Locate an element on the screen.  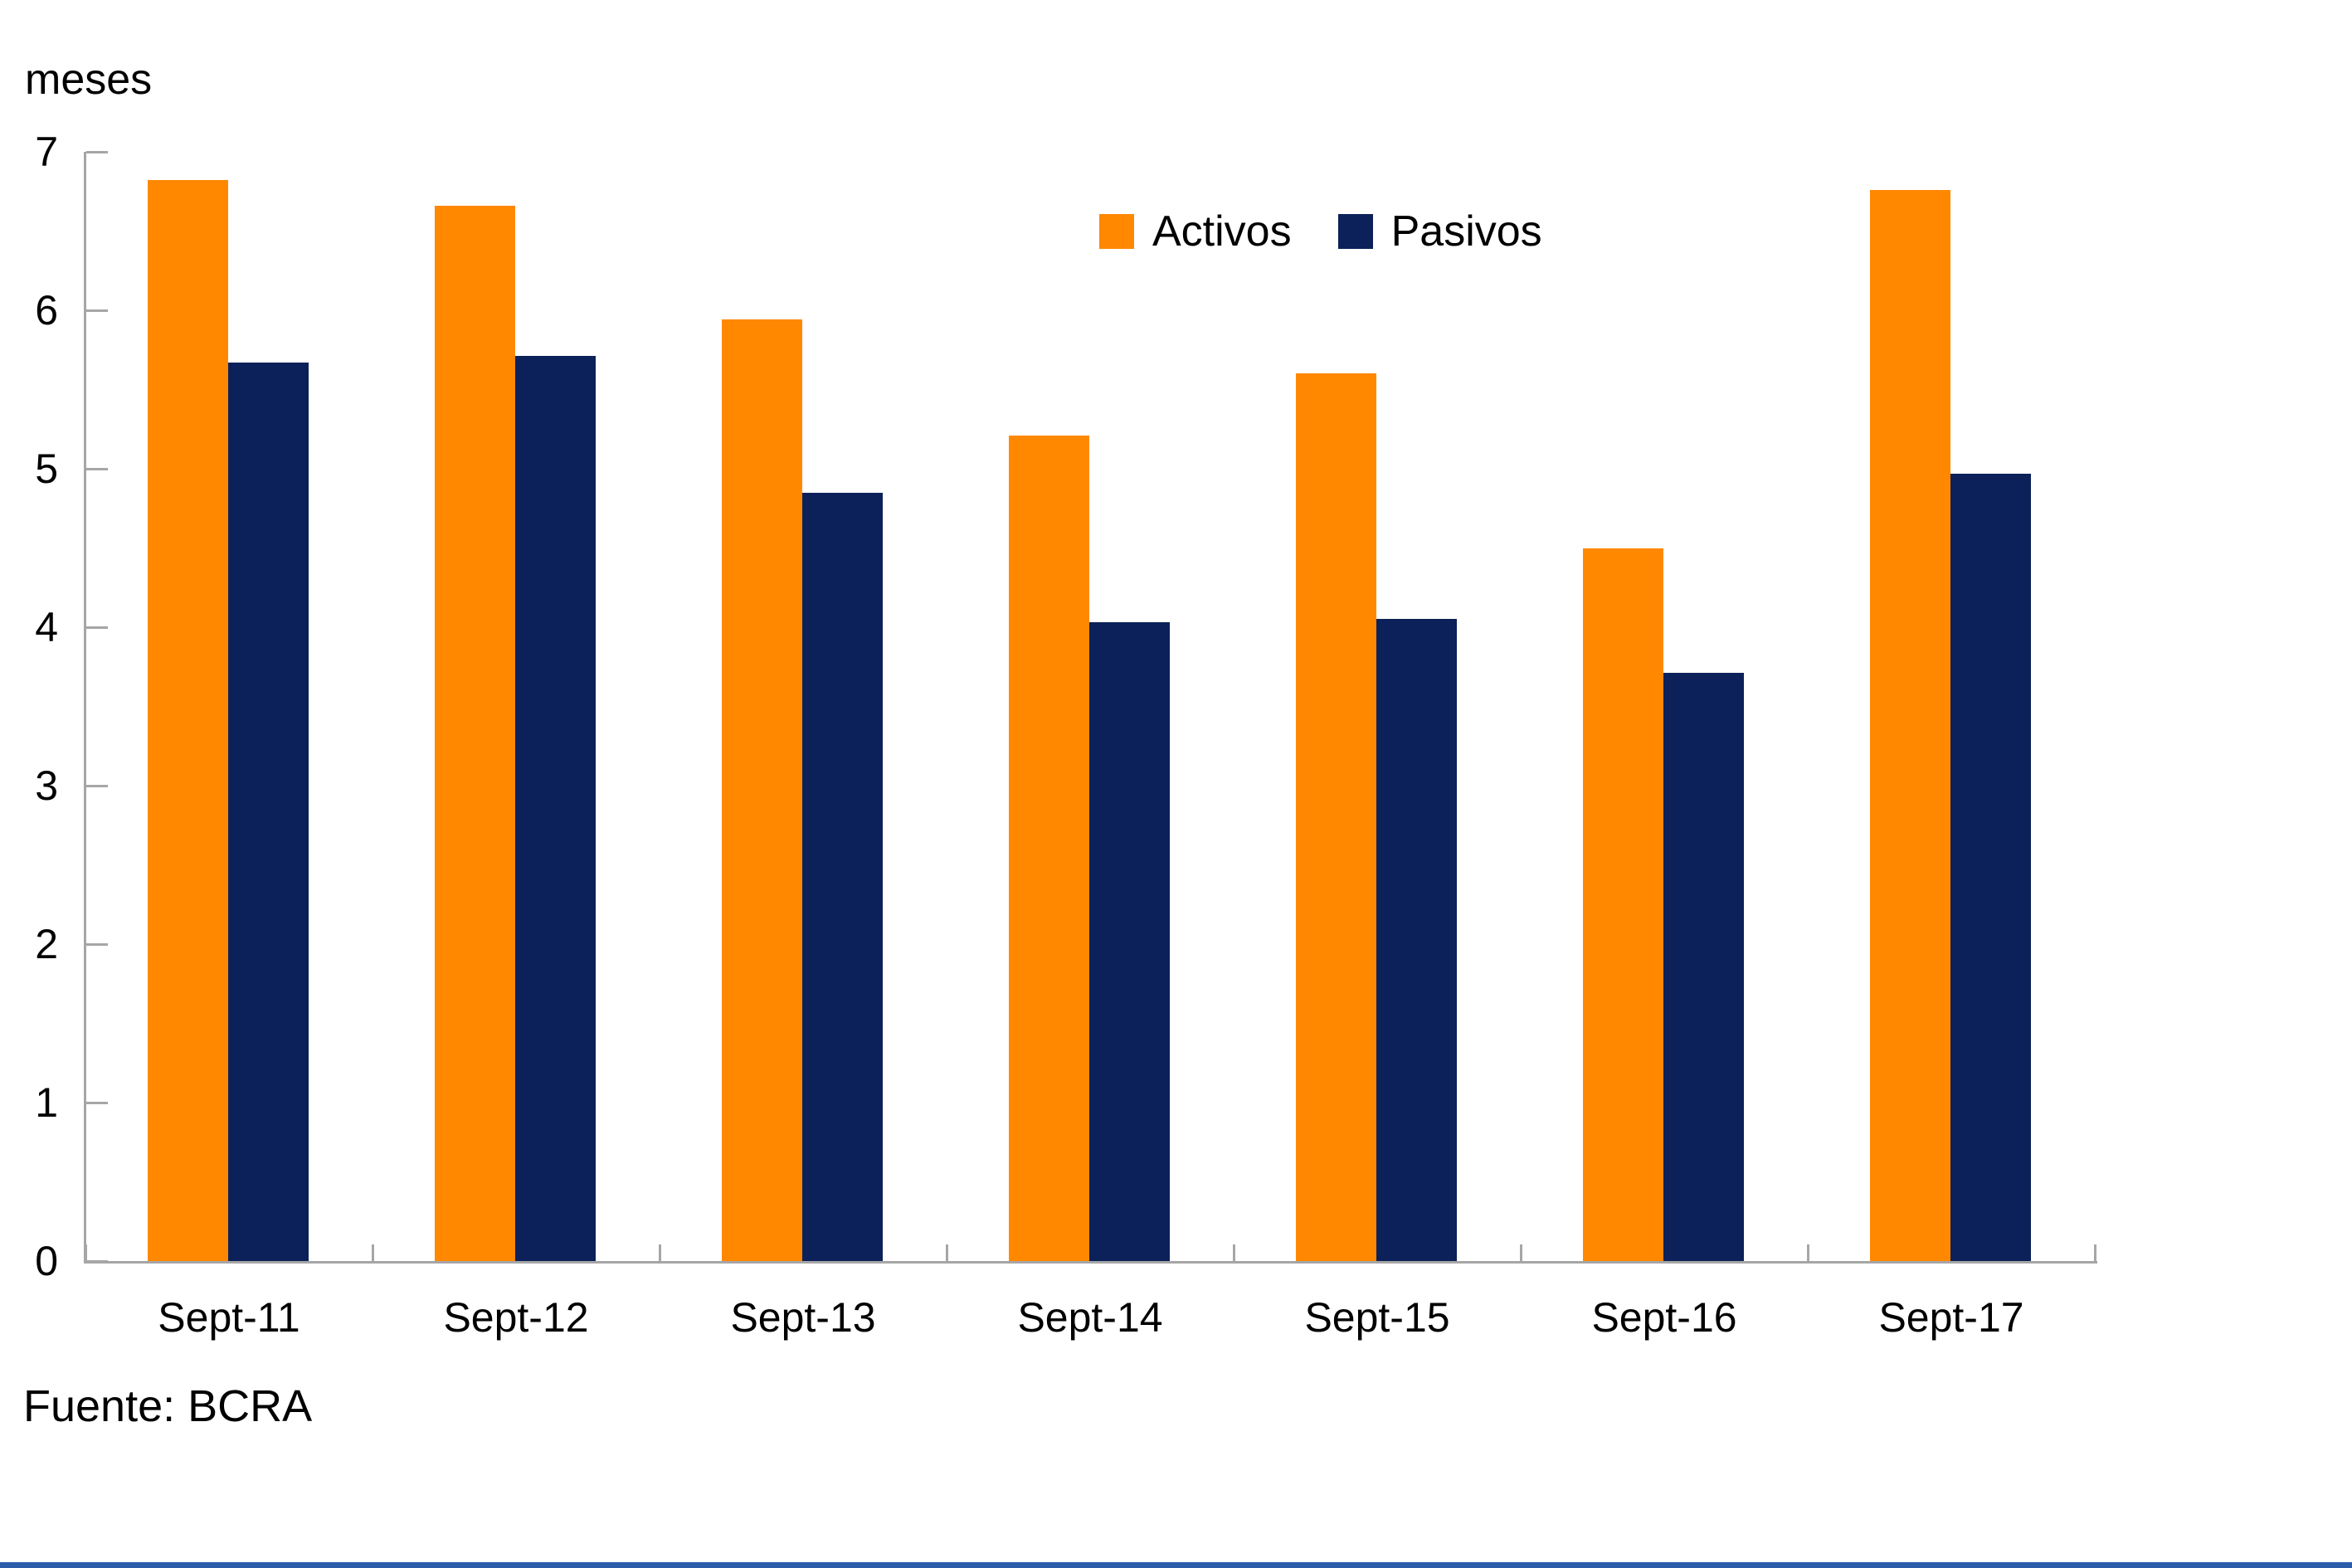
legend-item-activos: Activos is located at coordinates (1195, 231).